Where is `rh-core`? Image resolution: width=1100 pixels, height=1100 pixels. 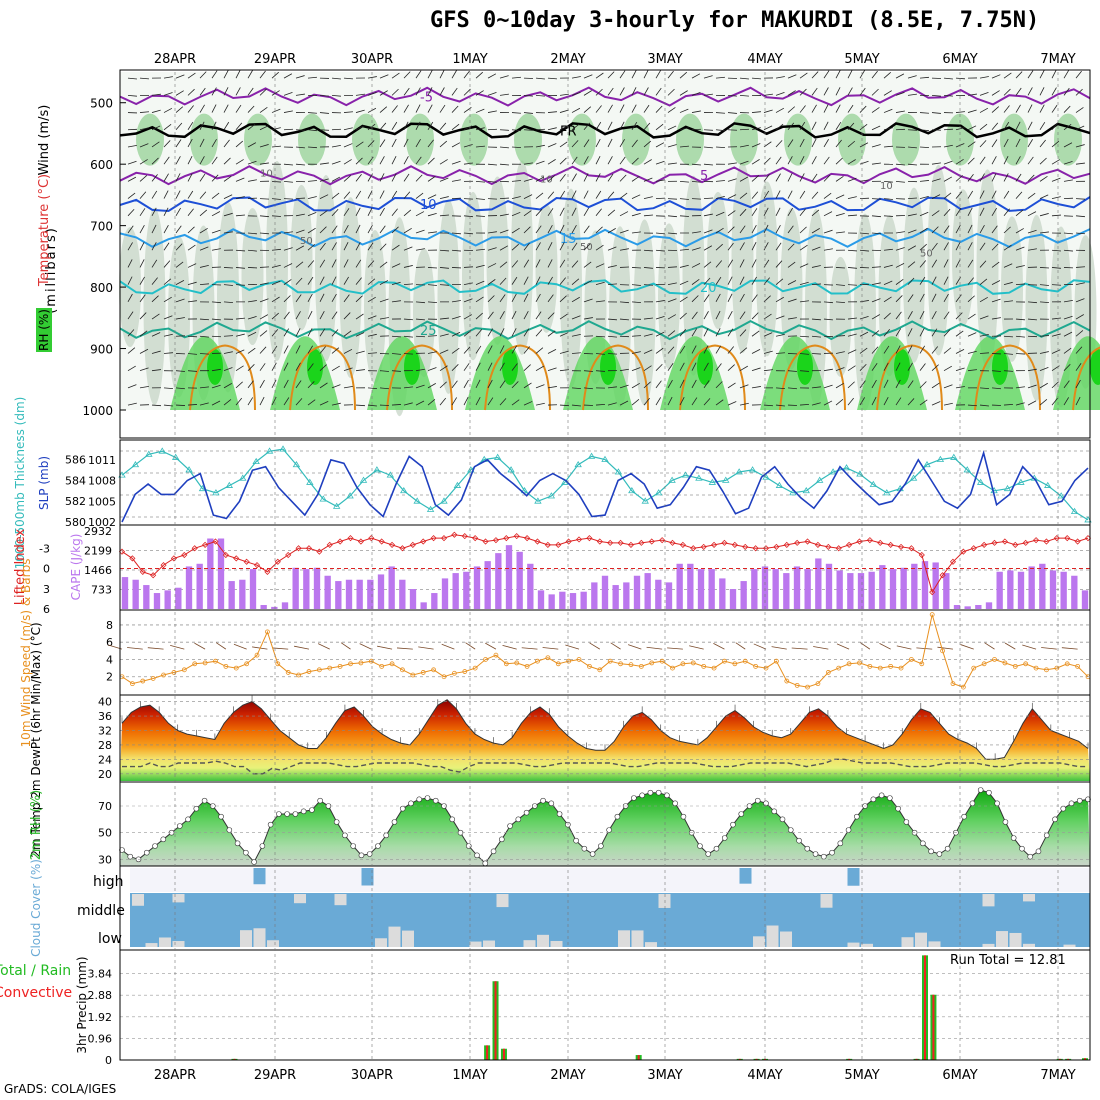
rh-core is located at coordinates (510, 366).